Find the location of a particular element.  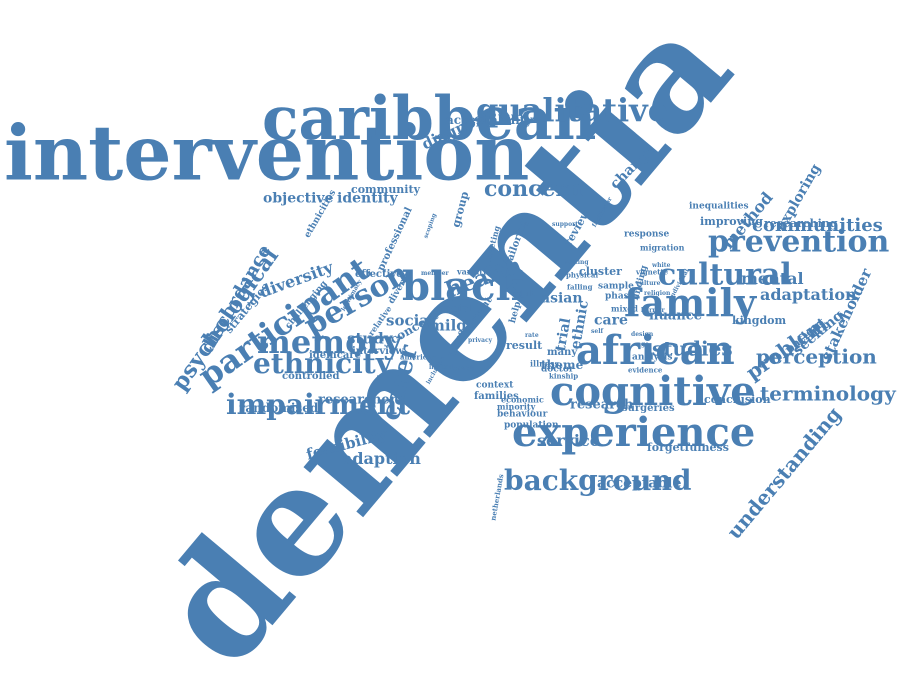

word-white: white is located at coordinates (661, 266).